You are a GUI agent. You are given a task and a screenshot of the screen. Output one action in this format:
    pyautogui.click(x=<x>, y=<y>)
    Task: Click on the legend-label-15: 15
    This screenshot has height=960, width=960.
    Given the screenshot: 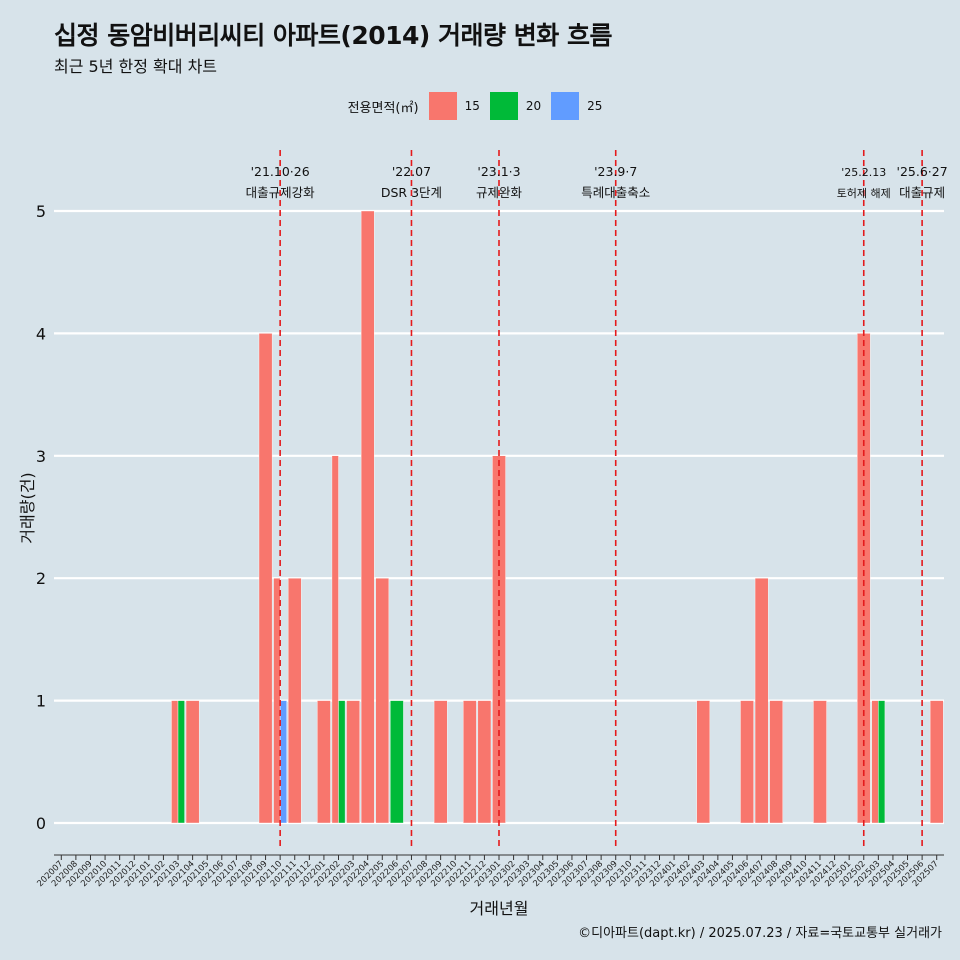 What is the action you would take?
    pyautogui.click(x=472, y=106)
    